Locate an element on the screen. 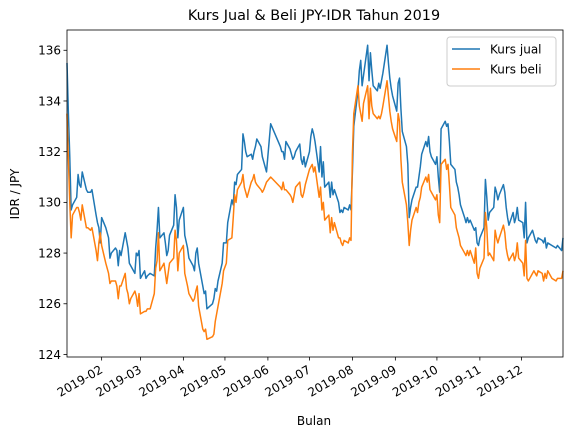 The height and width of the screenshot is (437, 571). y-axis-label: IDR / JPY is located at coordinates (15, 193).